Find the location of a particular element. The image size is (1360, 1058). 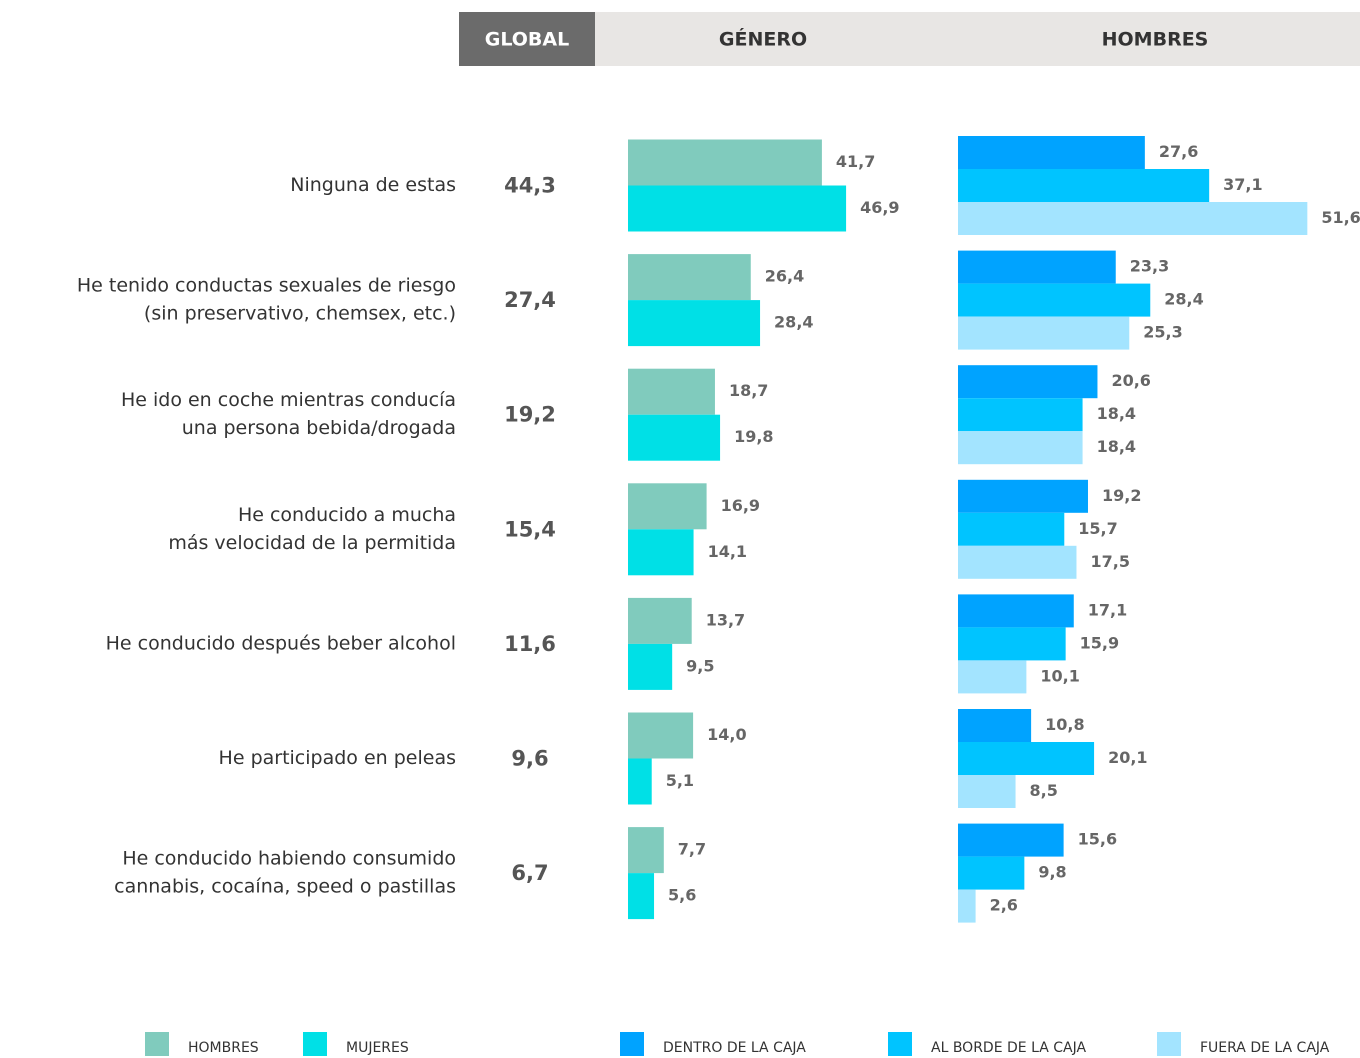

value-label: 15,6 is located at coordinates (1097, 839).